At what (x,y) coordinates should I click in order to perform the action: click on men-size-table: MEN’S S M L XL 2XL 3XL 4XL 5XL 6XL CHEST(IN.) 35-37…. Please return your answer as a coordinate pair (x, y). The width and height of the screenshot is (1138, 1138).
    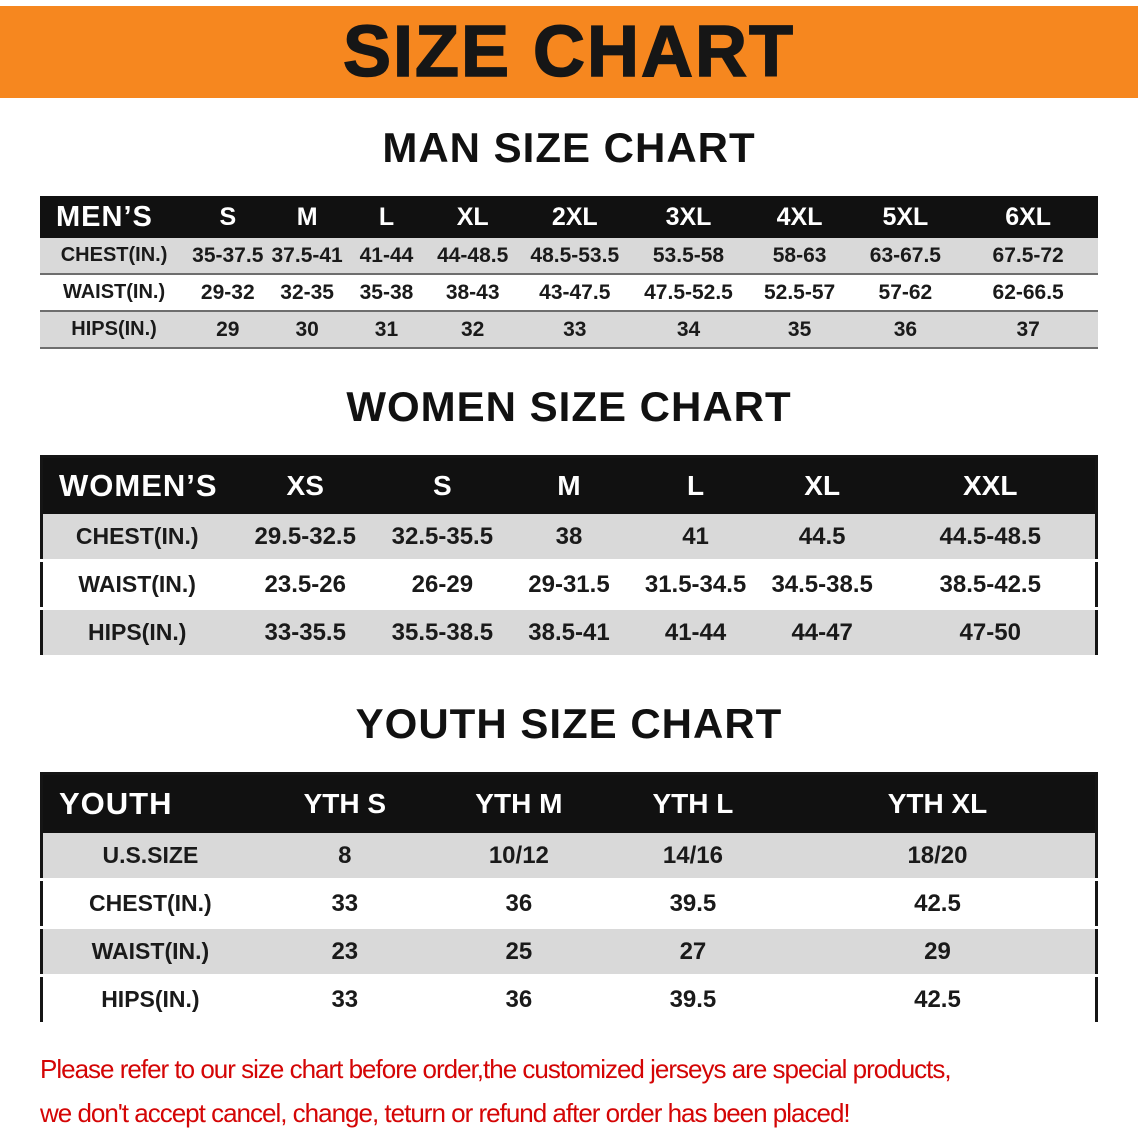
    Looking at the image, I should click on (569, 272).